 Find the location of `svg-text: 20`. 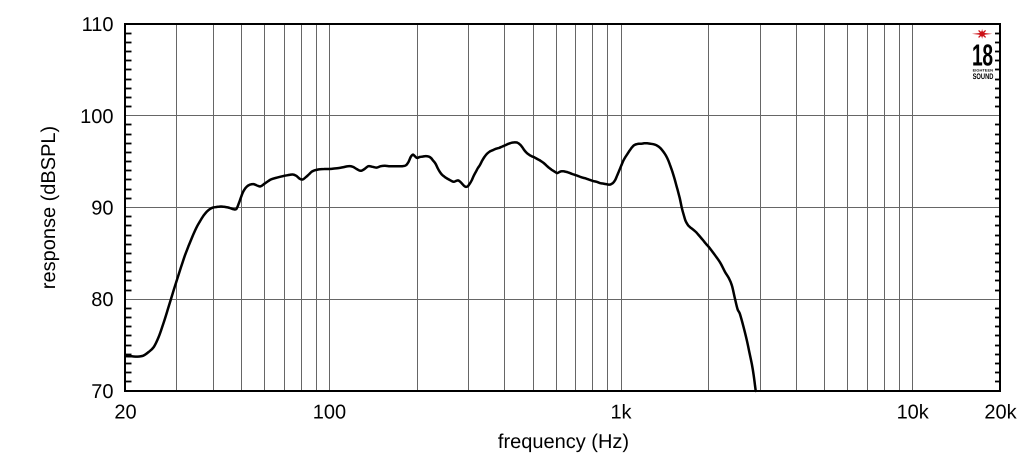

svg-text: 20 is located at coordinates (125, 413).